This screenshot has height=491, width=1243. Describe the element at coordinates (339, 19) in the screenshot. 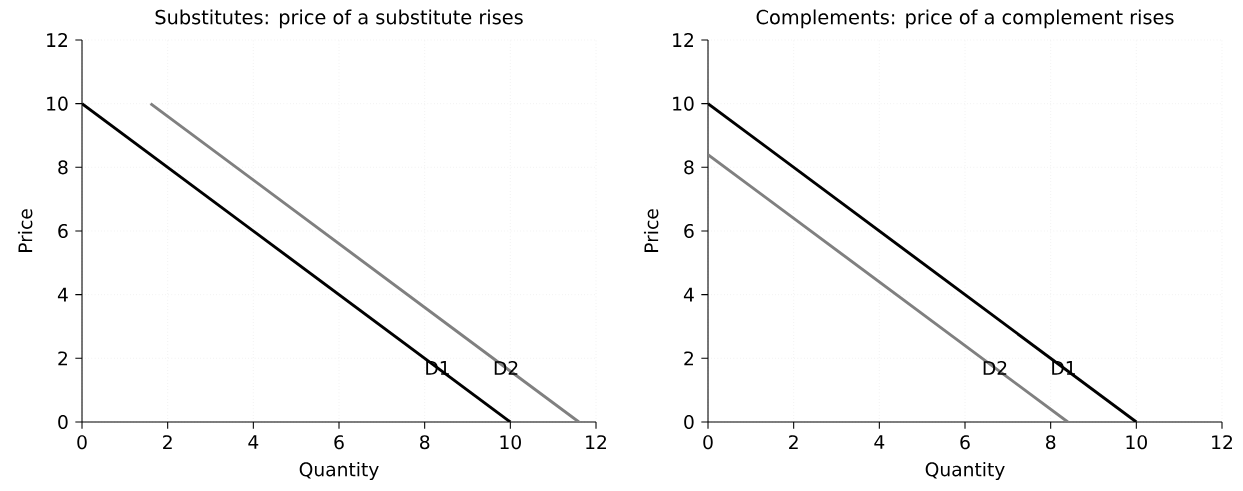

I see `chart-title: Substitutes: price of a substitute rises` at that location.